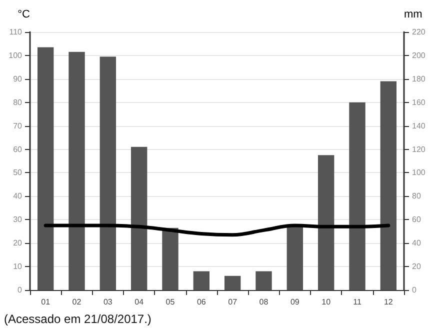 This screenshot has height=336, width=434. Describe the element at coordinates (18, 102) in the screenshot. I see `y-tick-label: 80` at that location.